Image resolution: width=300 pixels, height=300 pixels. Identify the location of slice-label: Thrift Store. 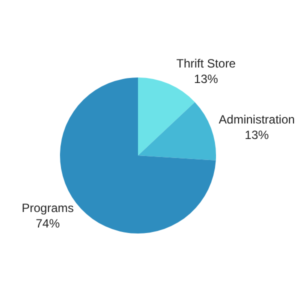
(206, 63).